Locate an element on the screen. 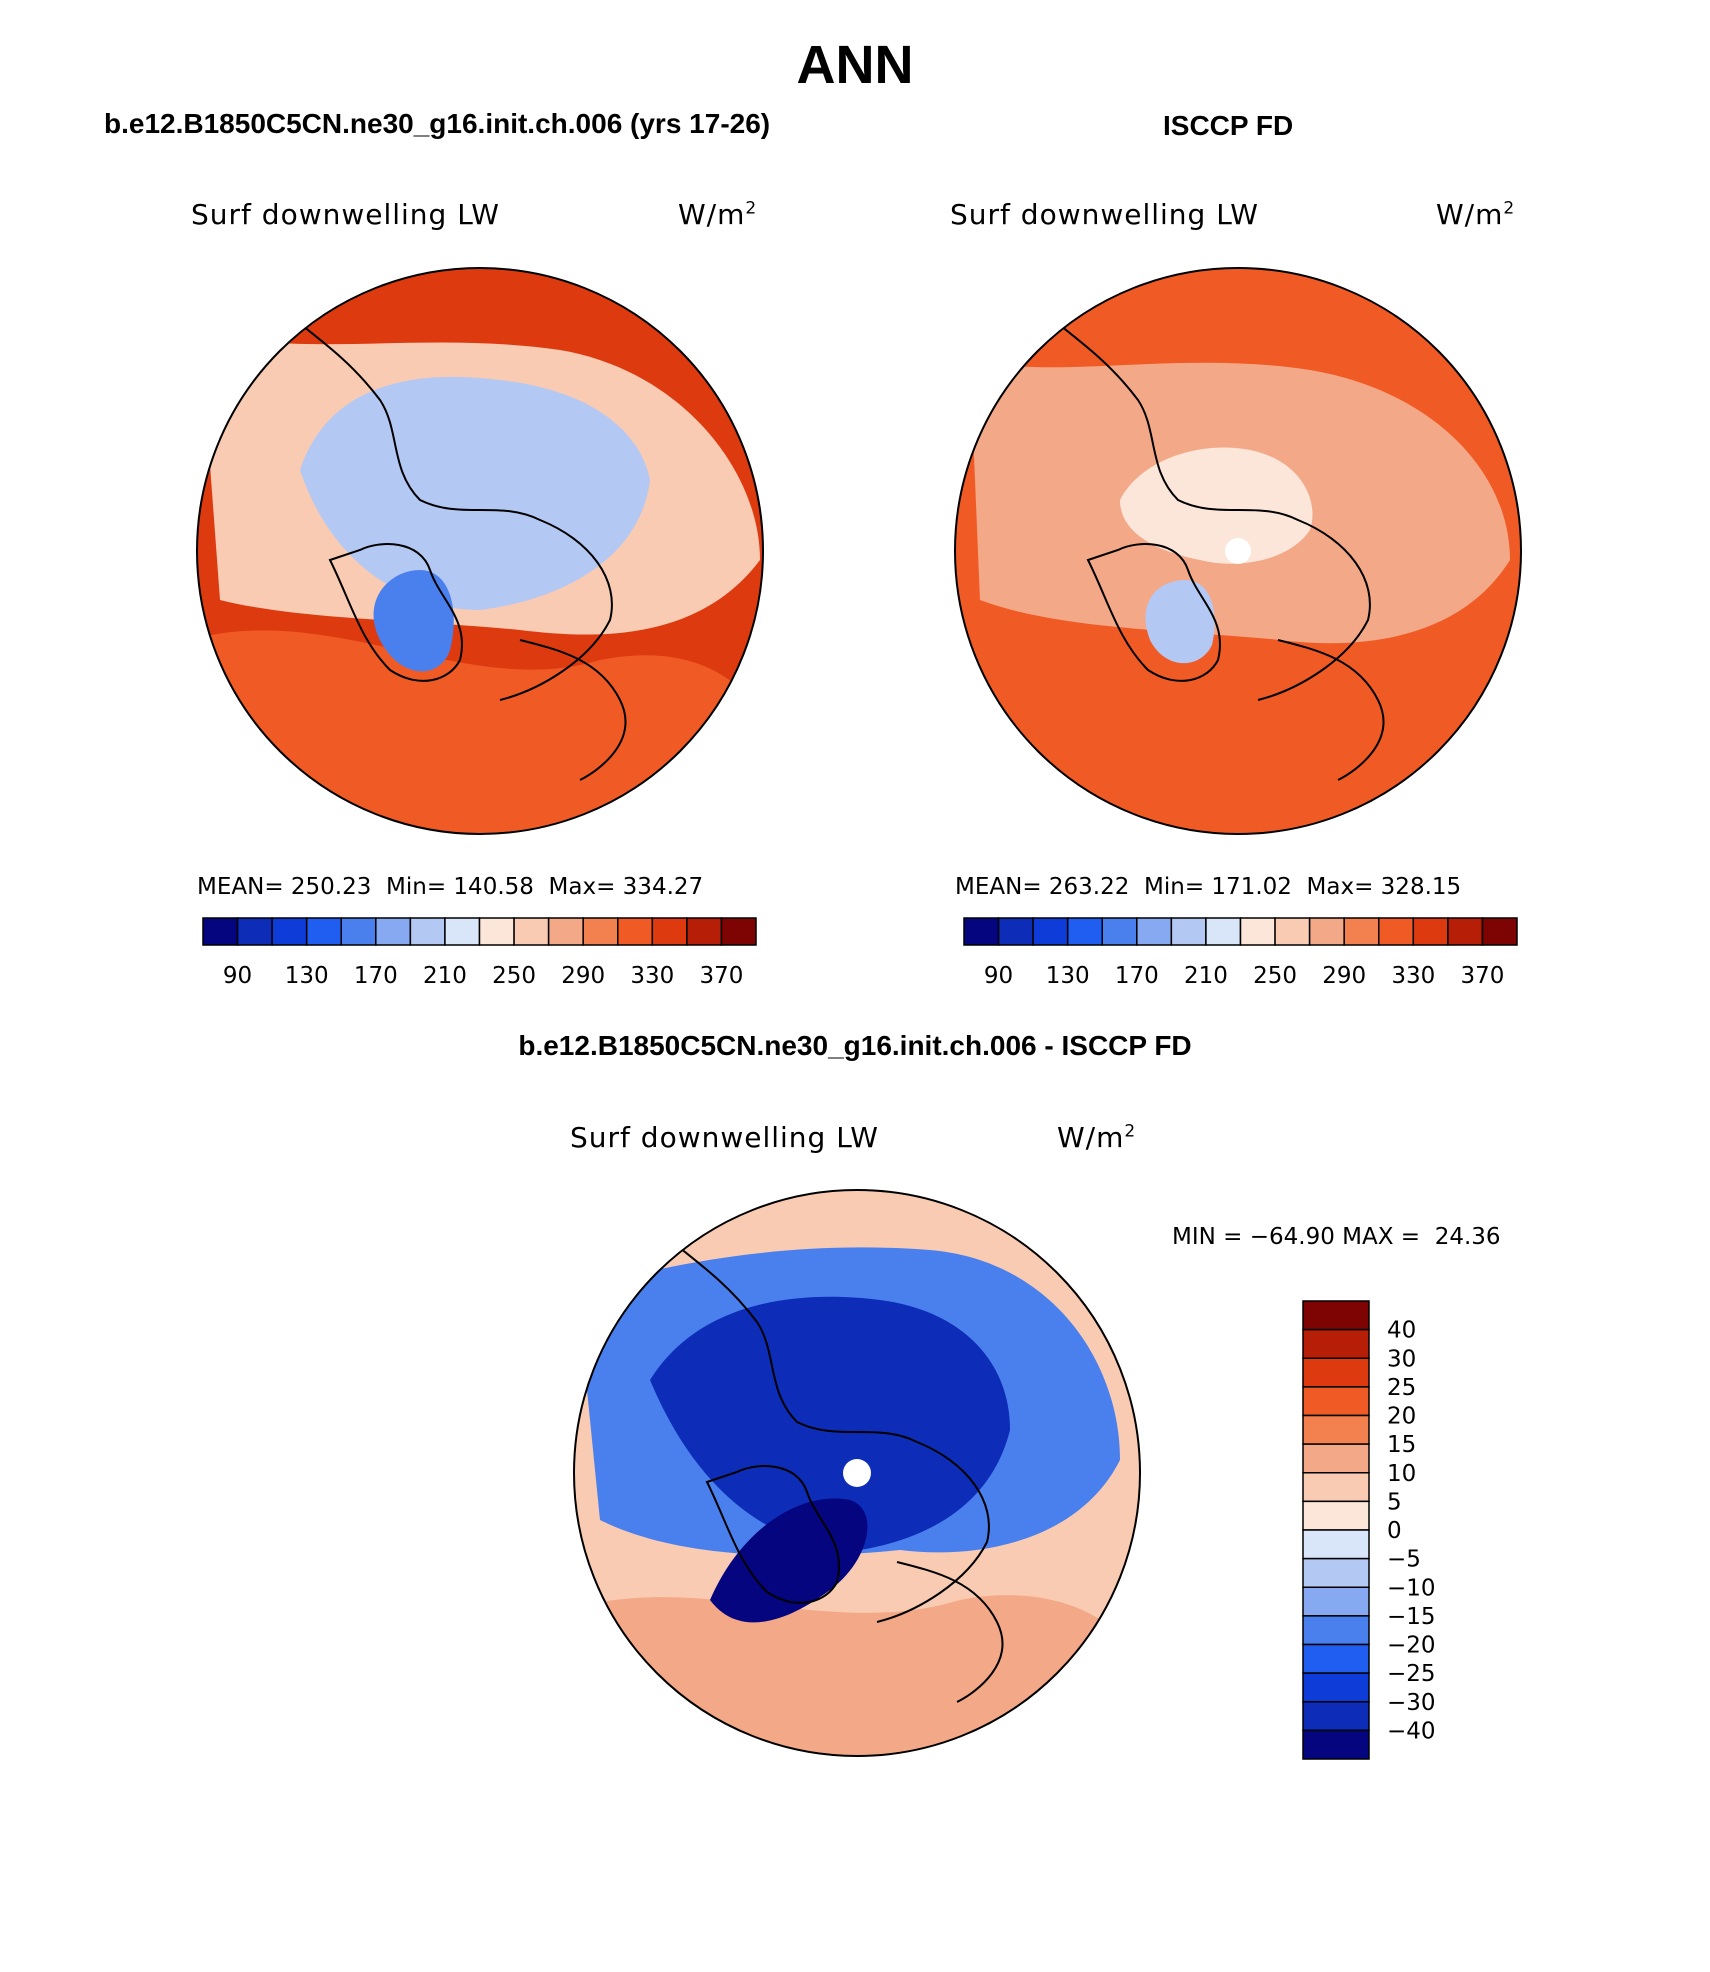 The height and width of the screenshot is (1972, 1710). model-max-value: 334.27 is located at coordinates (663, 887).